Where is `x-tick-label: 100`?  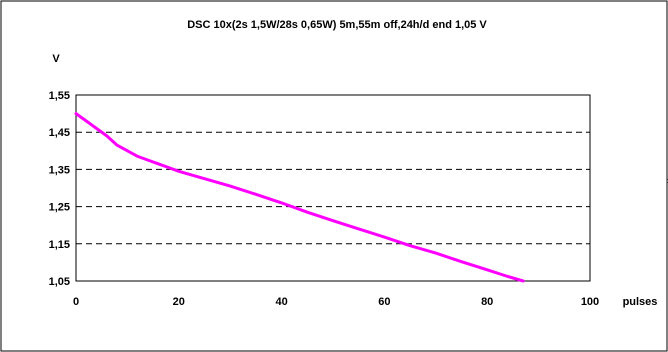 x-tick-label: 100 is located at coordinates (590, 302).